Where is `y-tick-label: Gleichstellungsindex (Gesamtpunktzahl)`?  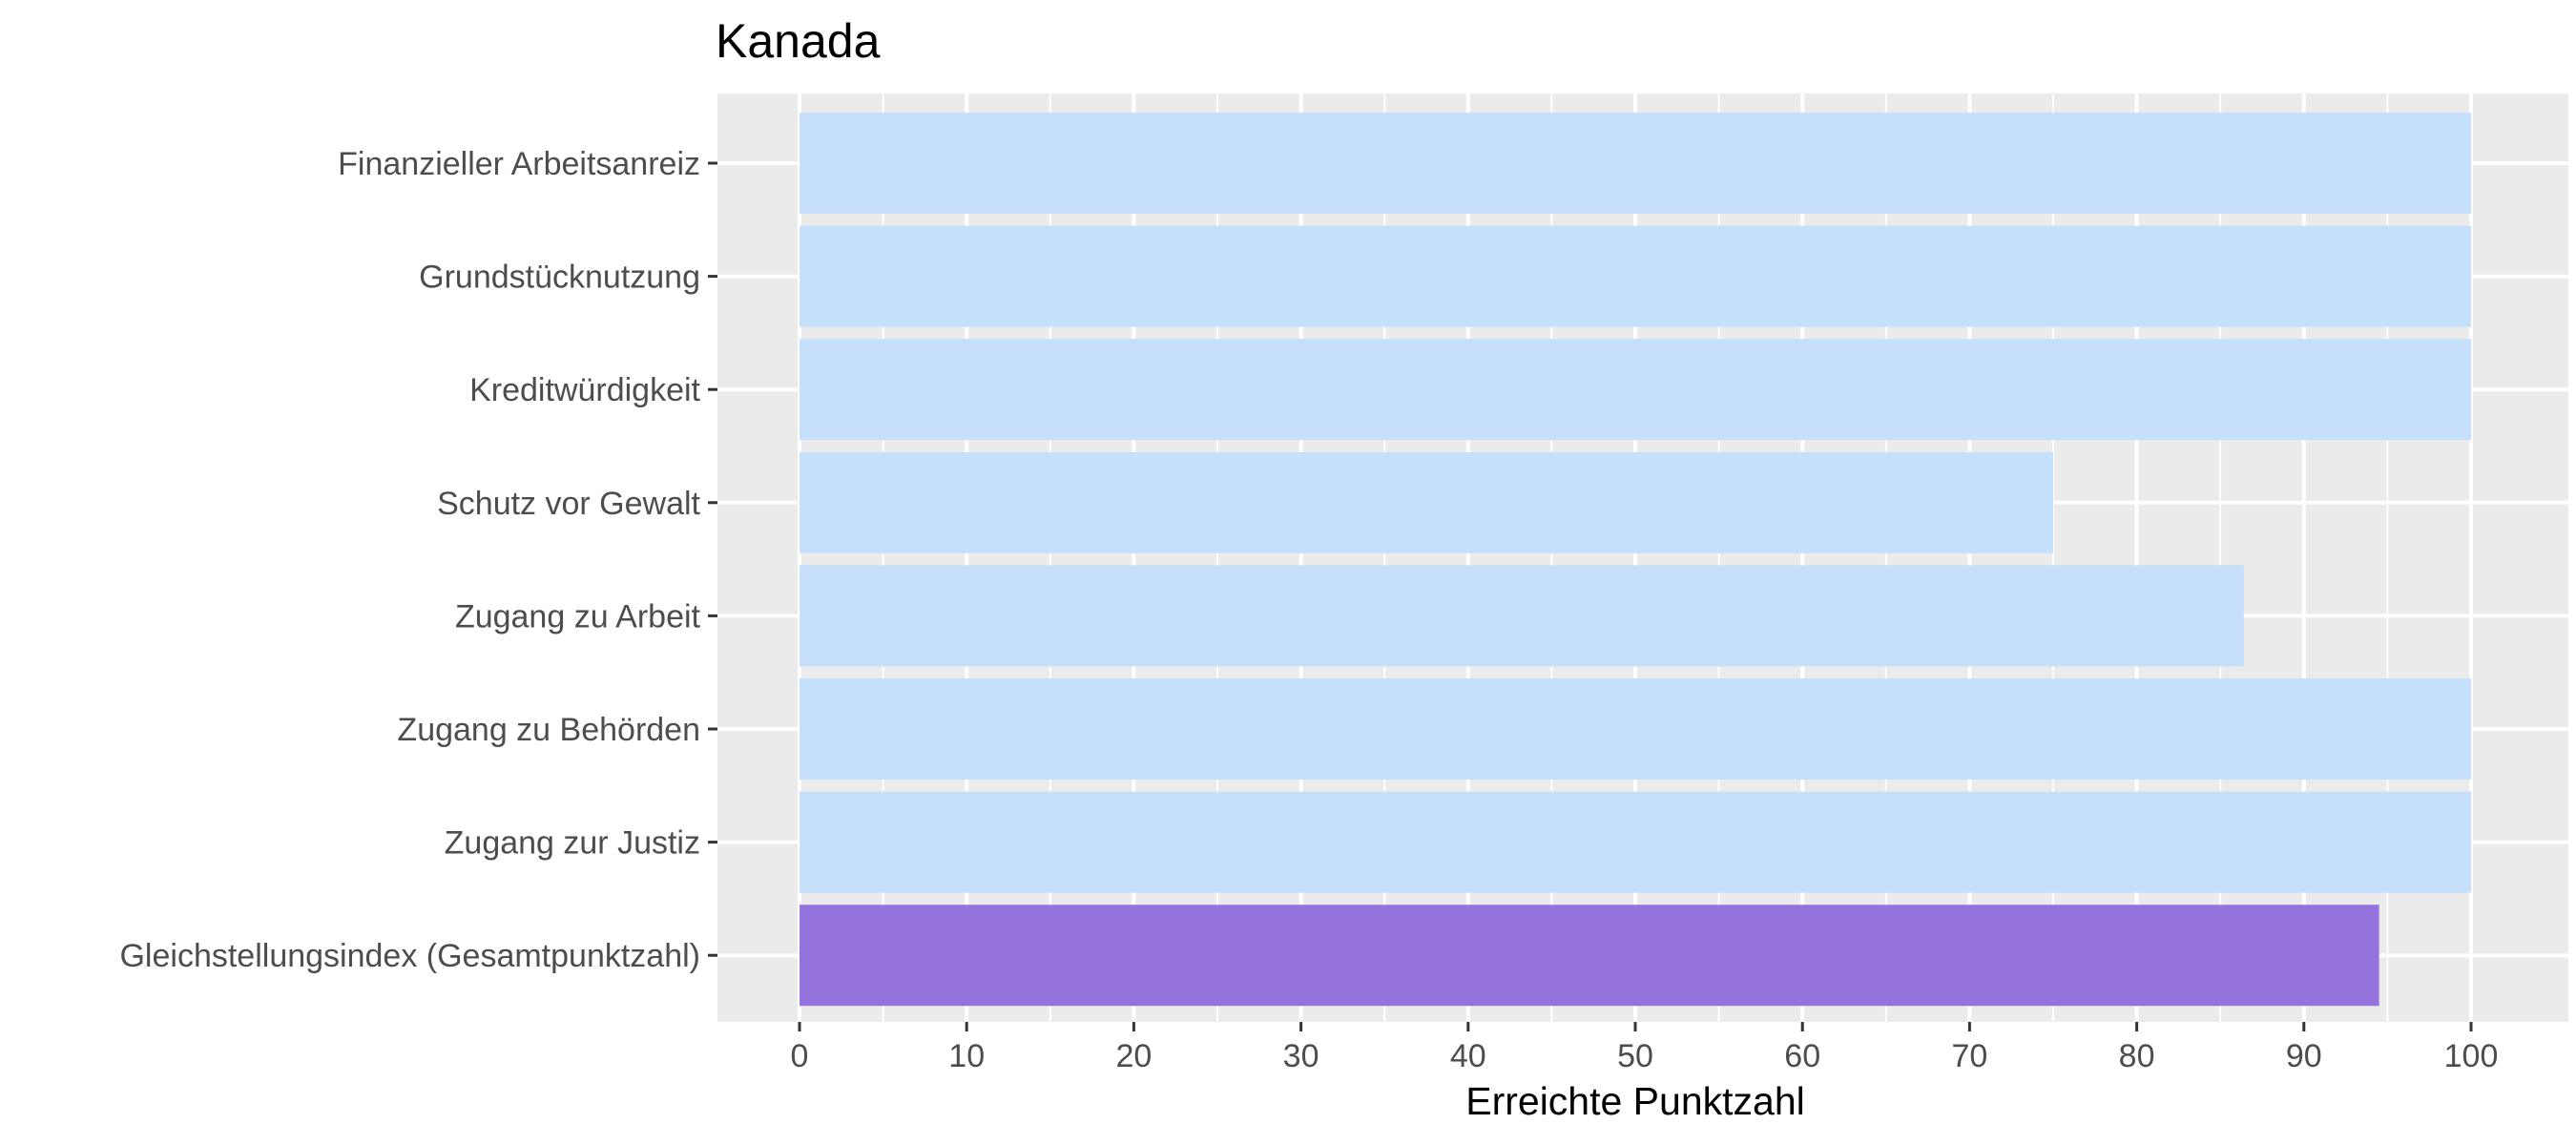 y-tick-label: Gleichstellungsindex (Gesamtpunktzahl) is located at coordinates (409, 956).